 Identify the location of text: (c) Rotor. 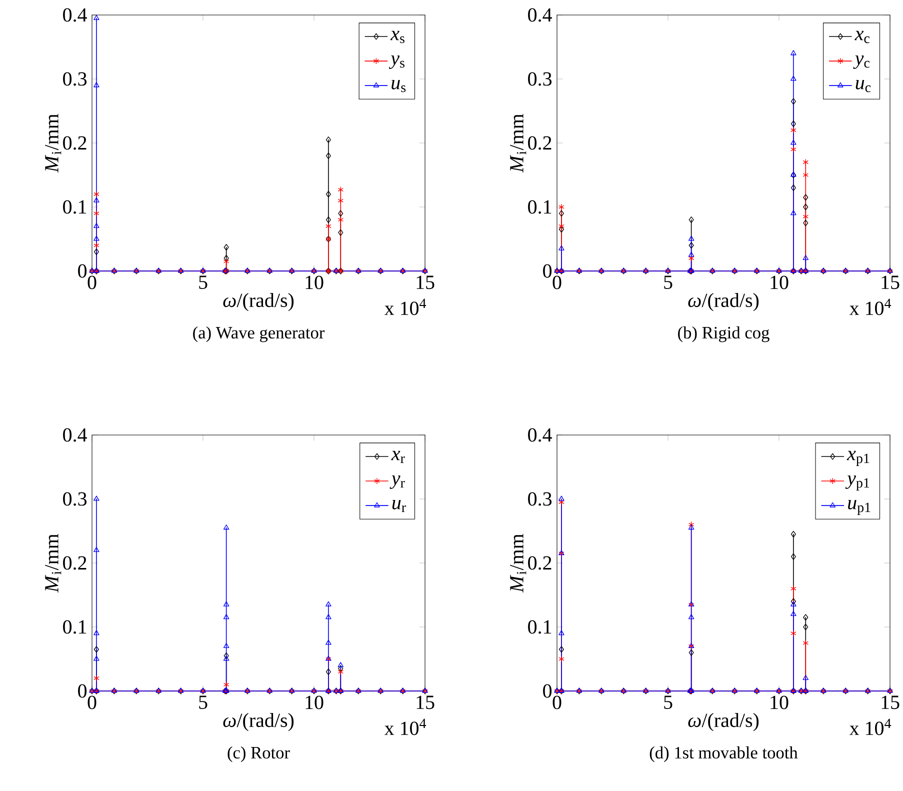
(259, 754).